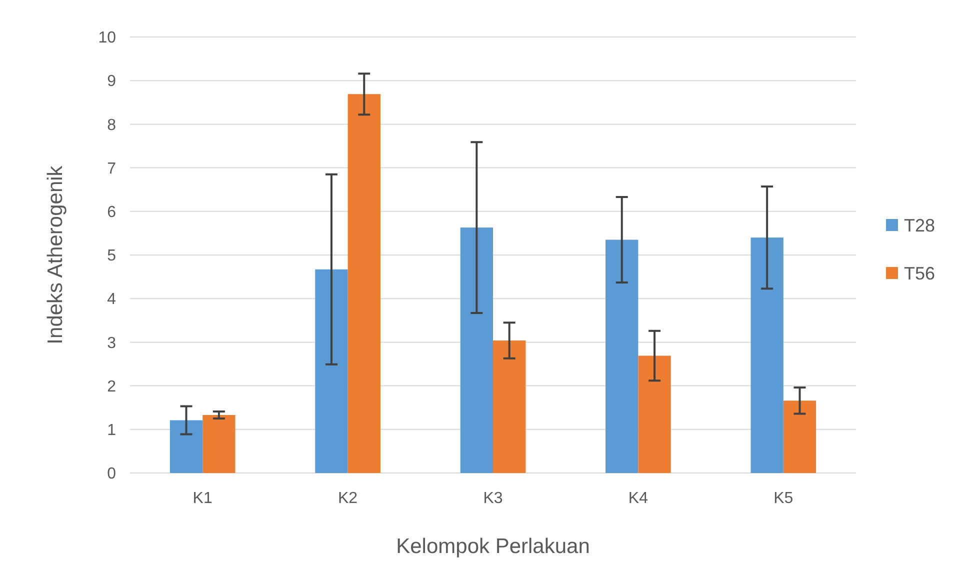 The height and width of the screenshot is (577, 960). Describe the element at coordinates (111, 256) in the screenshot. I see `y-tick-label: 5` at that location.